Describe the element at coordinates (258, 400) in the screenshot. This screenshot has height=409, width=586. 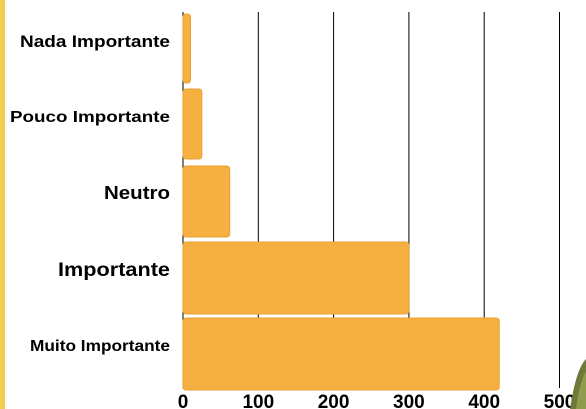
I see `x-tick-label: 100` at that location.